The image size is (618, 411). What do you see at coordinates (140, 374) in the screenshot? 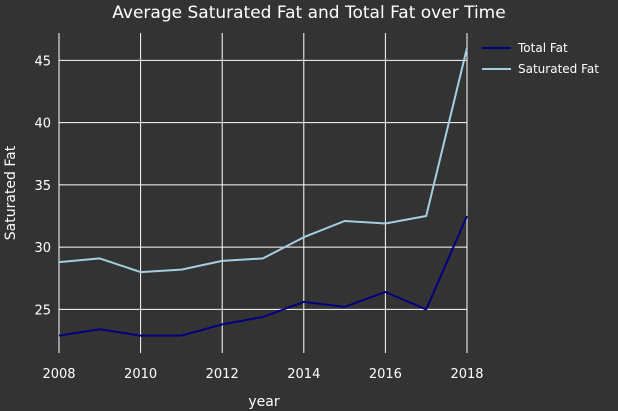
I see `x-tick-label: 2010` at bounding box center [140, 374].